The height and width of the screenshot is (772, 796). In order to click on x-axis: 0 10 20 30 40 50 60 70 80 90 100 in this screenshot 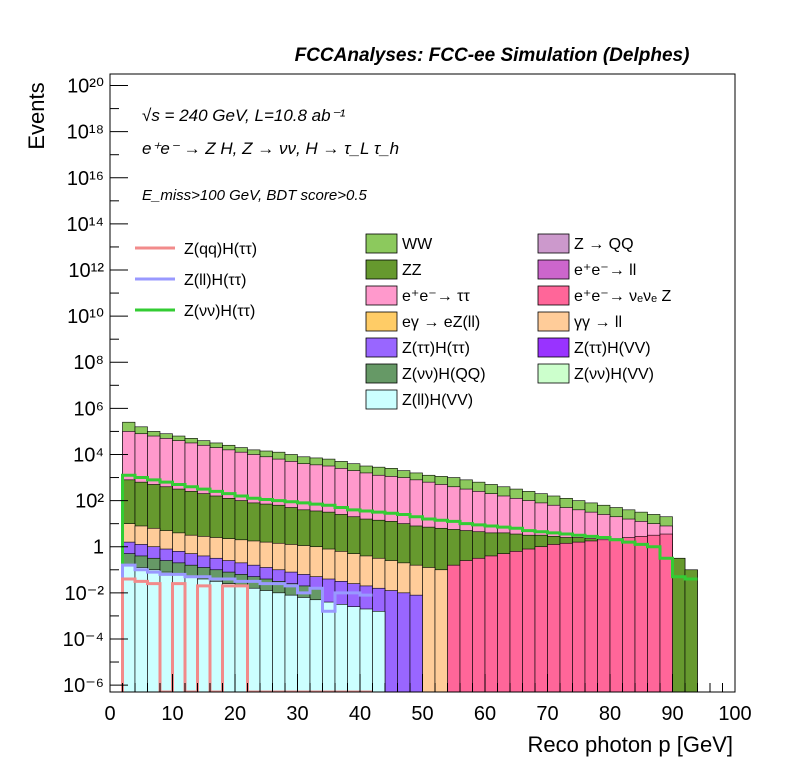, I will do `click(428, 699)`.